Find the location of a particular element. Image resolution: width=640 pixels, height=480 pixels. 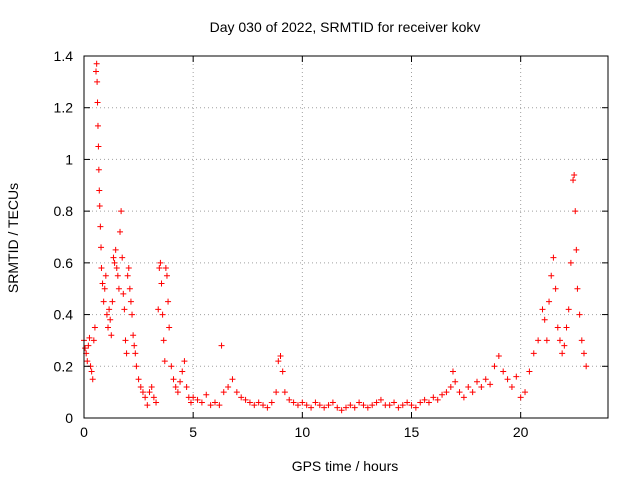

x-tick-label: 5 is located at coordinates (193, 432).